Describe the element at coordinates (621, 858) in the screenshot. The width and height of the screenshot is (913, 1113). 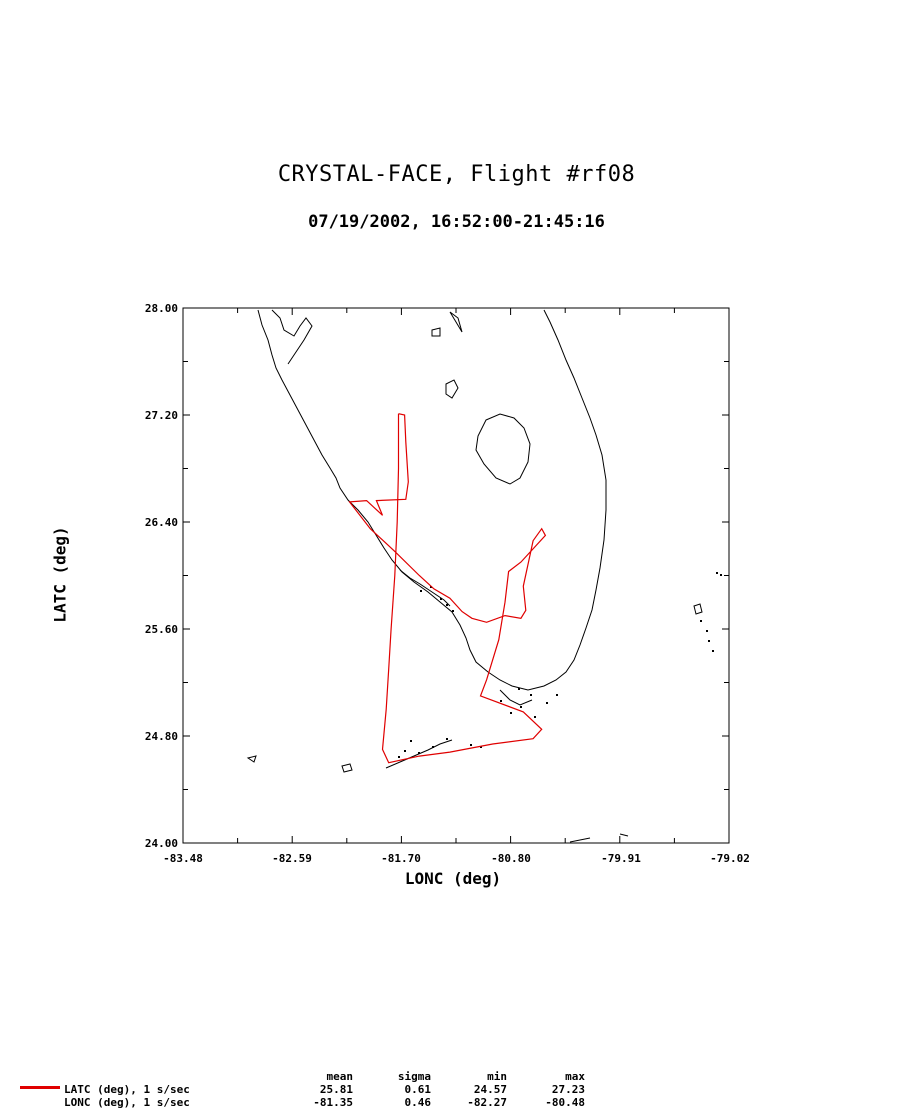
I see `x-tick-label: -79.91` at that location.